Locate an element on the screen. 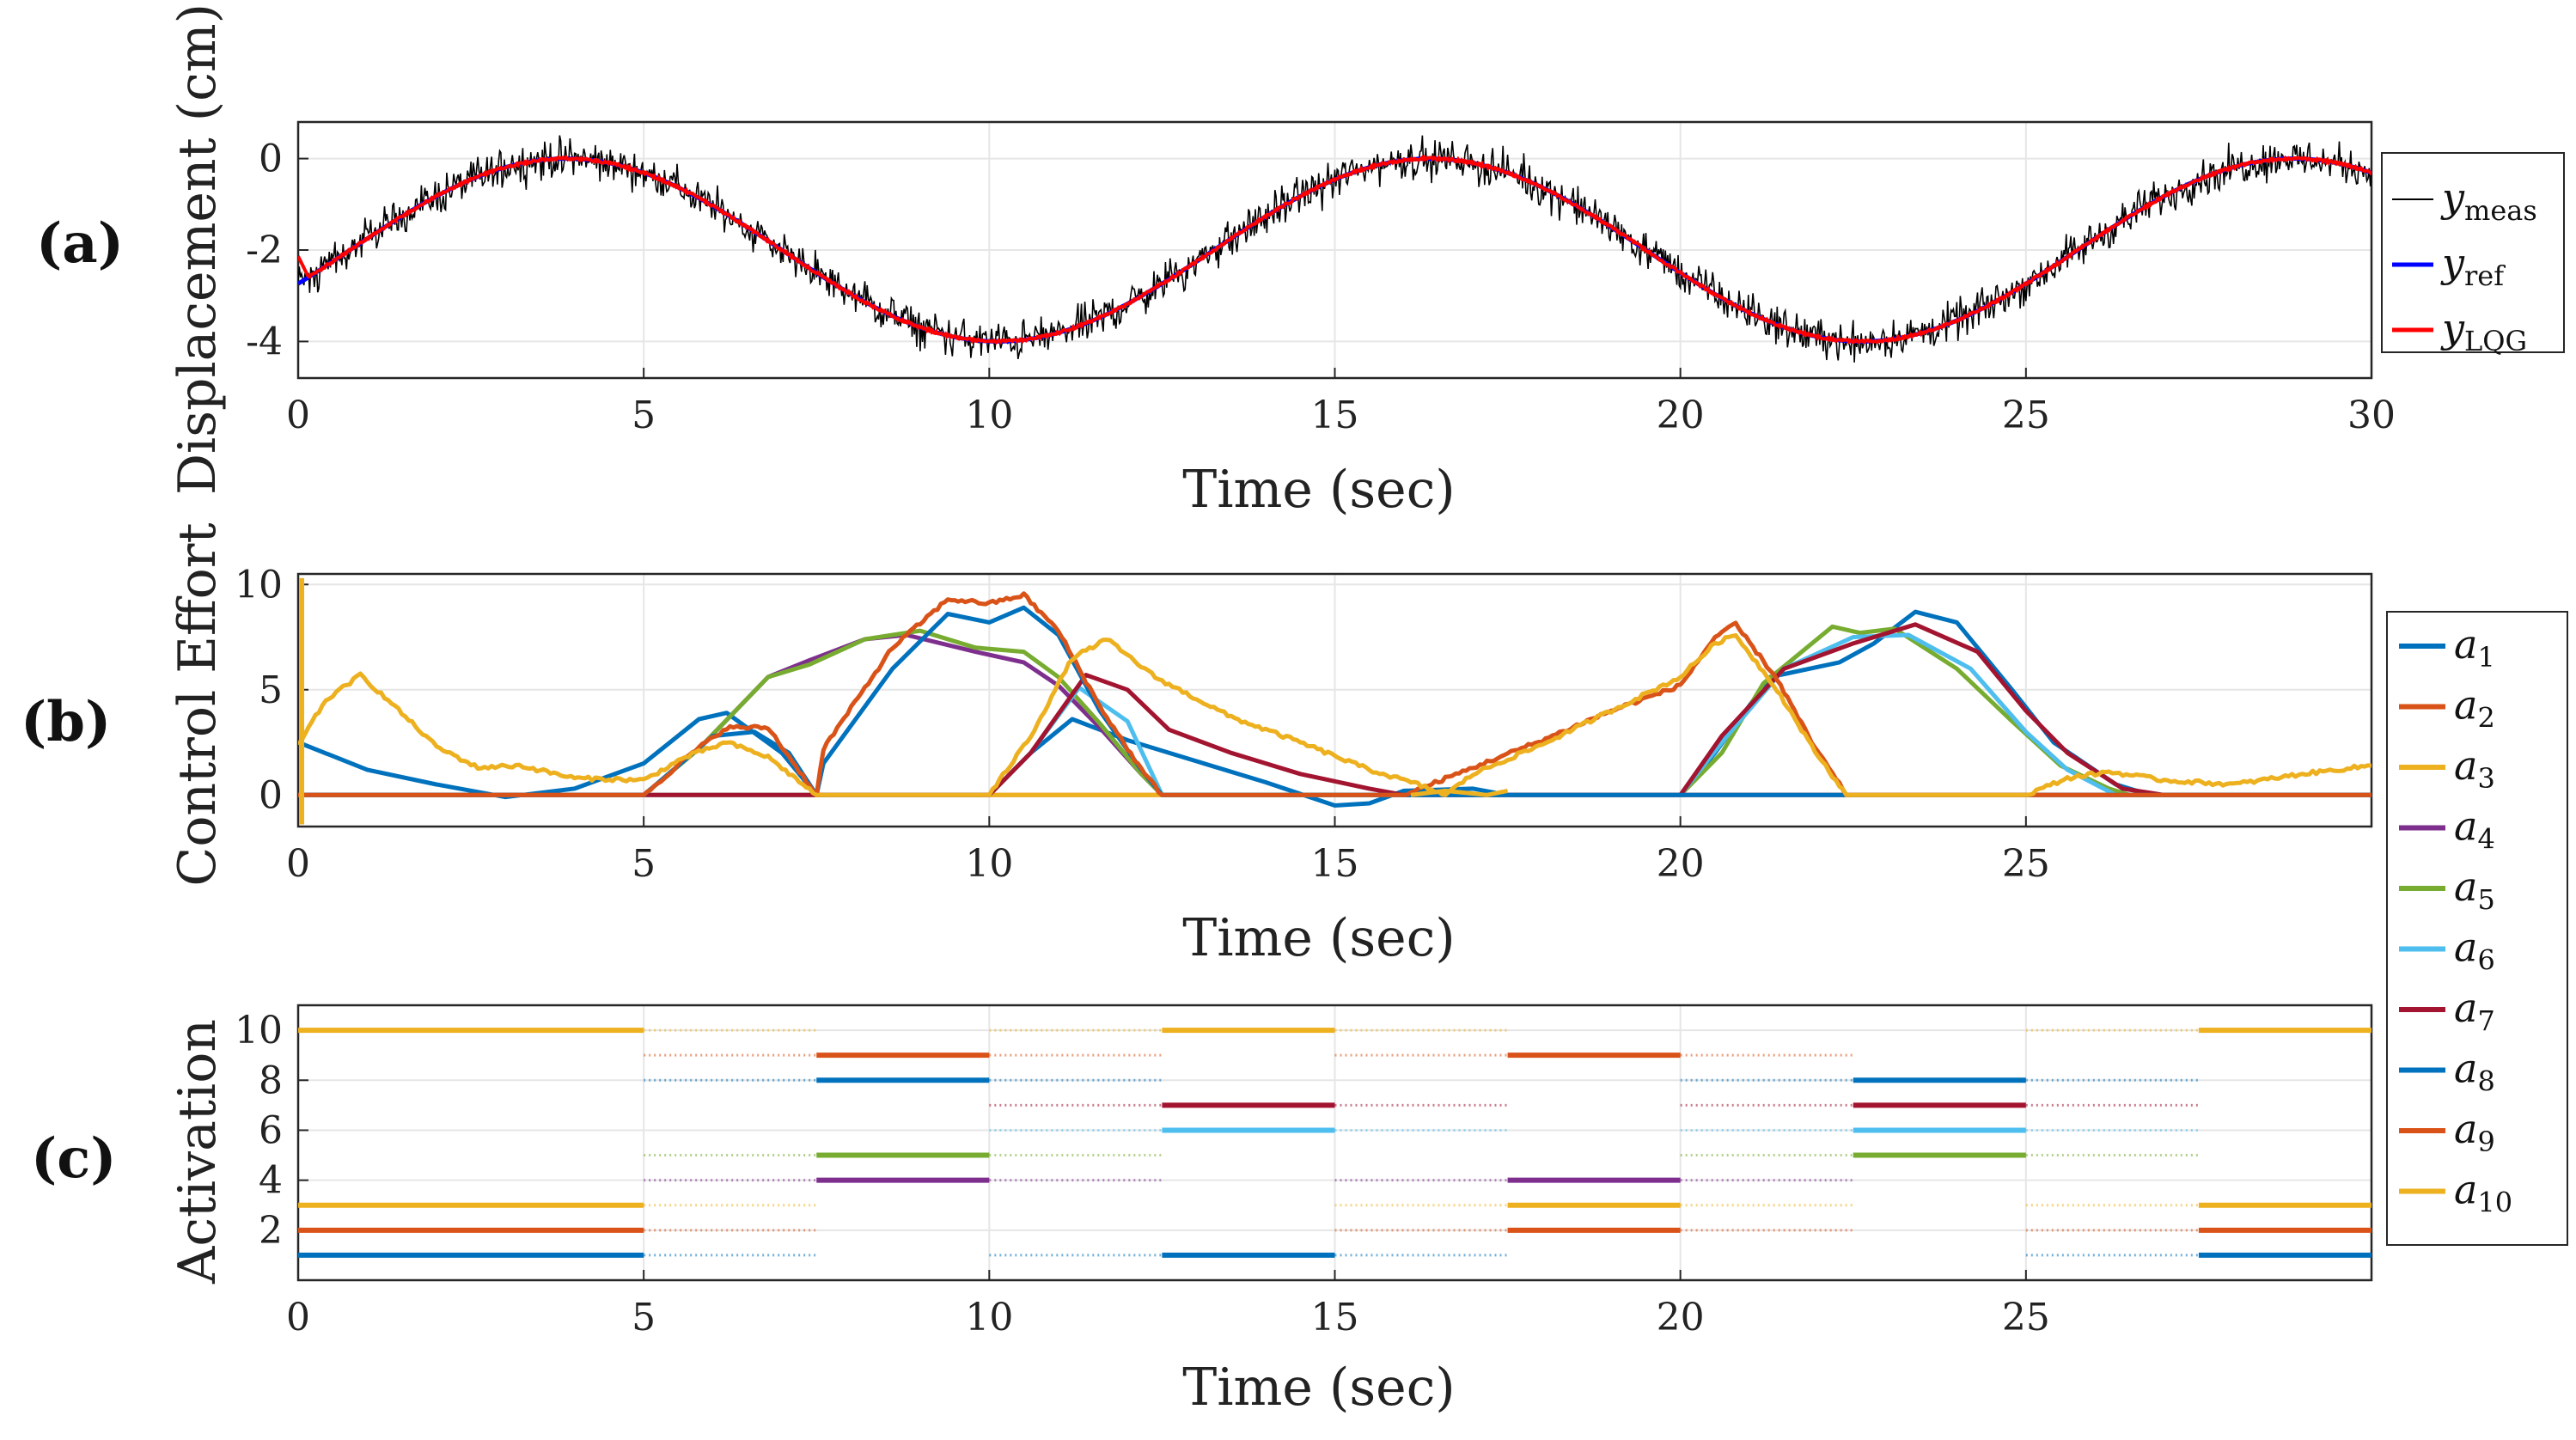 Image resolution: width=2576 pixels, height=1440 pixels. panel-c-ylabel: Activation is located at coordinates (198, 1151).